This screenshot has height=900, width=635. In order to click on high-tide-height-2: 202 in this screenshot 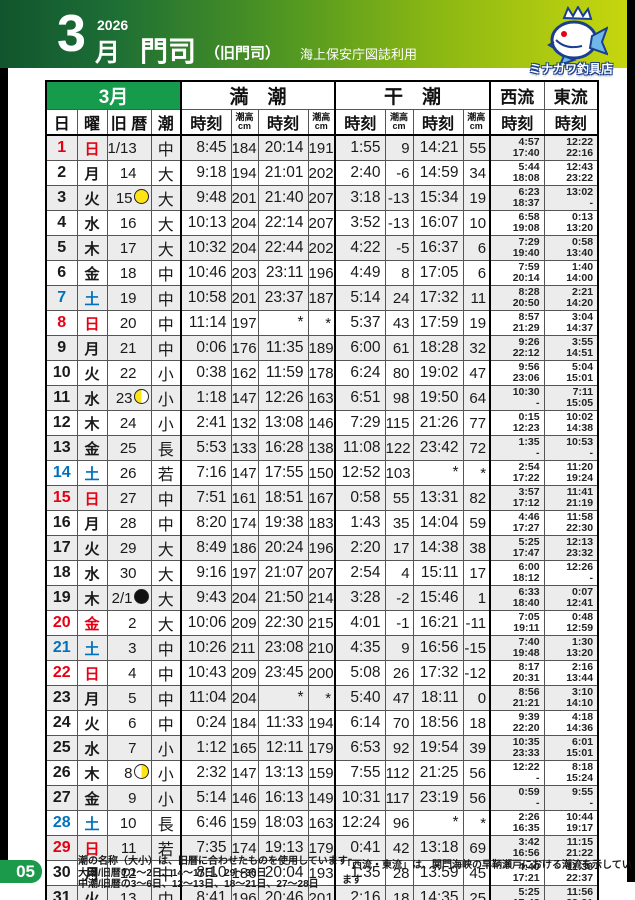, I will do `click(321, 248)`.